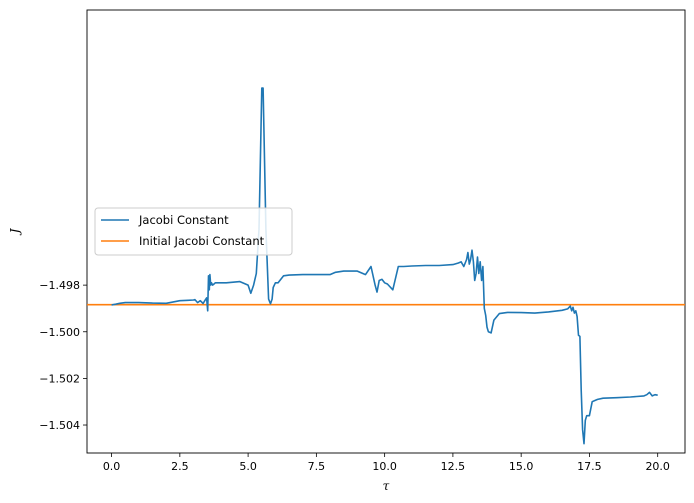  What do you see at coordinates (589, 466) in the screenshot?
I see `x-tick-label: 17.5` at bounding box center [589, 466].